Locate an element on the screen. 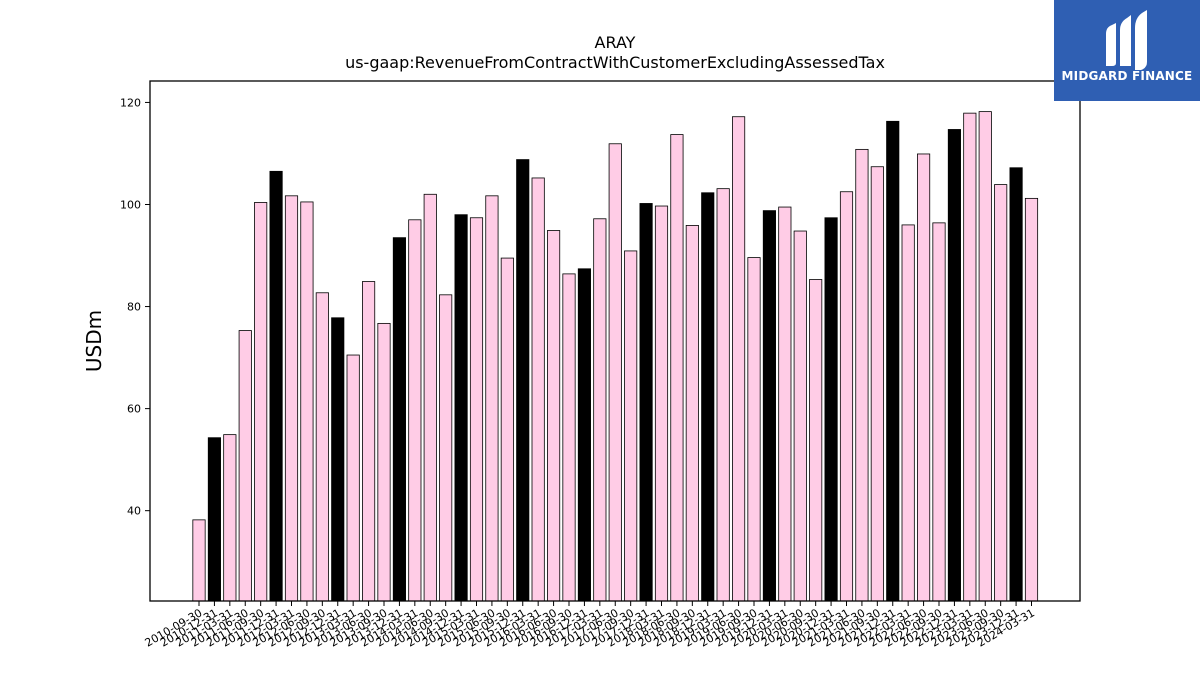 The width and height of the screenshot is (1200, 675). chart-title: ARAY is located at coordinates (615, 42).